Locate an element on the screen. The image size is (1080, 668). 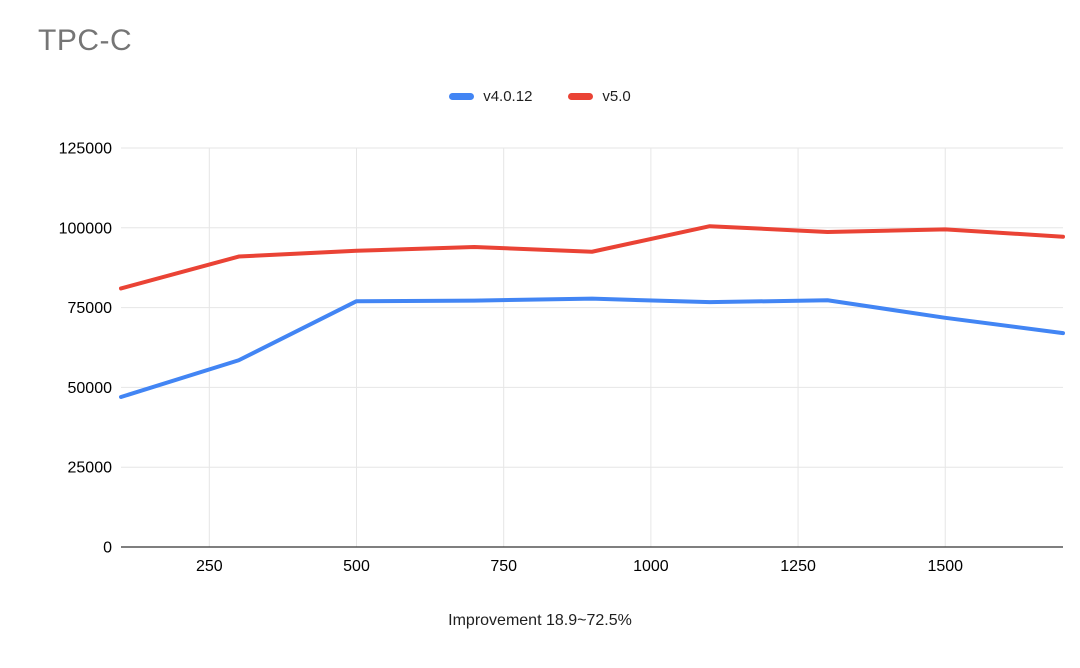
x-axis-title: Improvement 18.9~72.5% is located at coordinates (540, 620).